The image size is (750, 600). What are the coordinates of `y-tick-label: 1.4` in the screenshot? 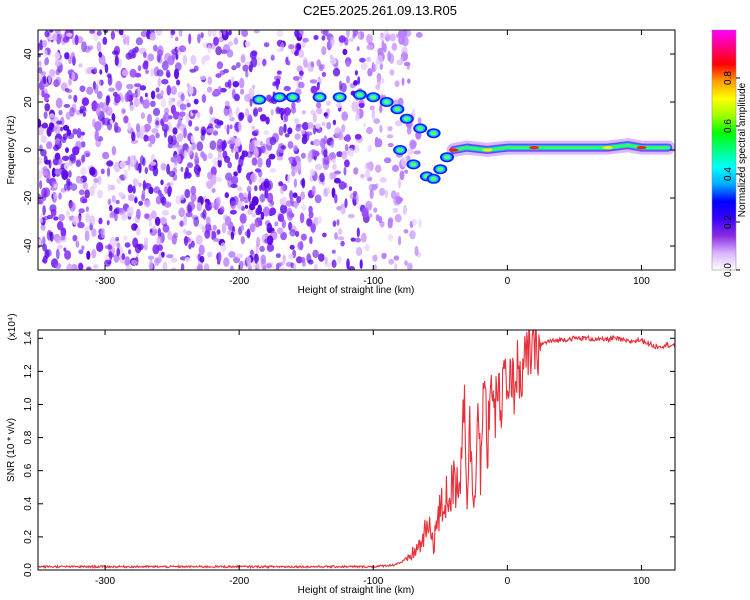 It's located at (28, 338).